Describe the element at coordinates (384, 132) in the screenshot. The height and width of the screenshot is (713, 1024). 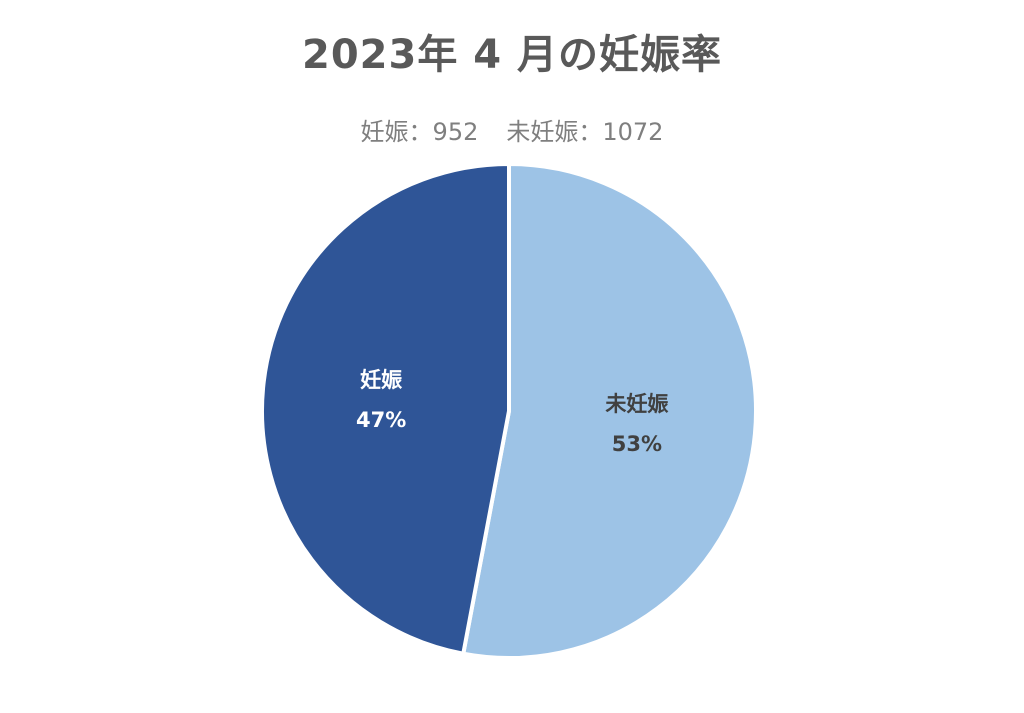
I see `subtitle-pregnant-label: 妊娠` at that location.